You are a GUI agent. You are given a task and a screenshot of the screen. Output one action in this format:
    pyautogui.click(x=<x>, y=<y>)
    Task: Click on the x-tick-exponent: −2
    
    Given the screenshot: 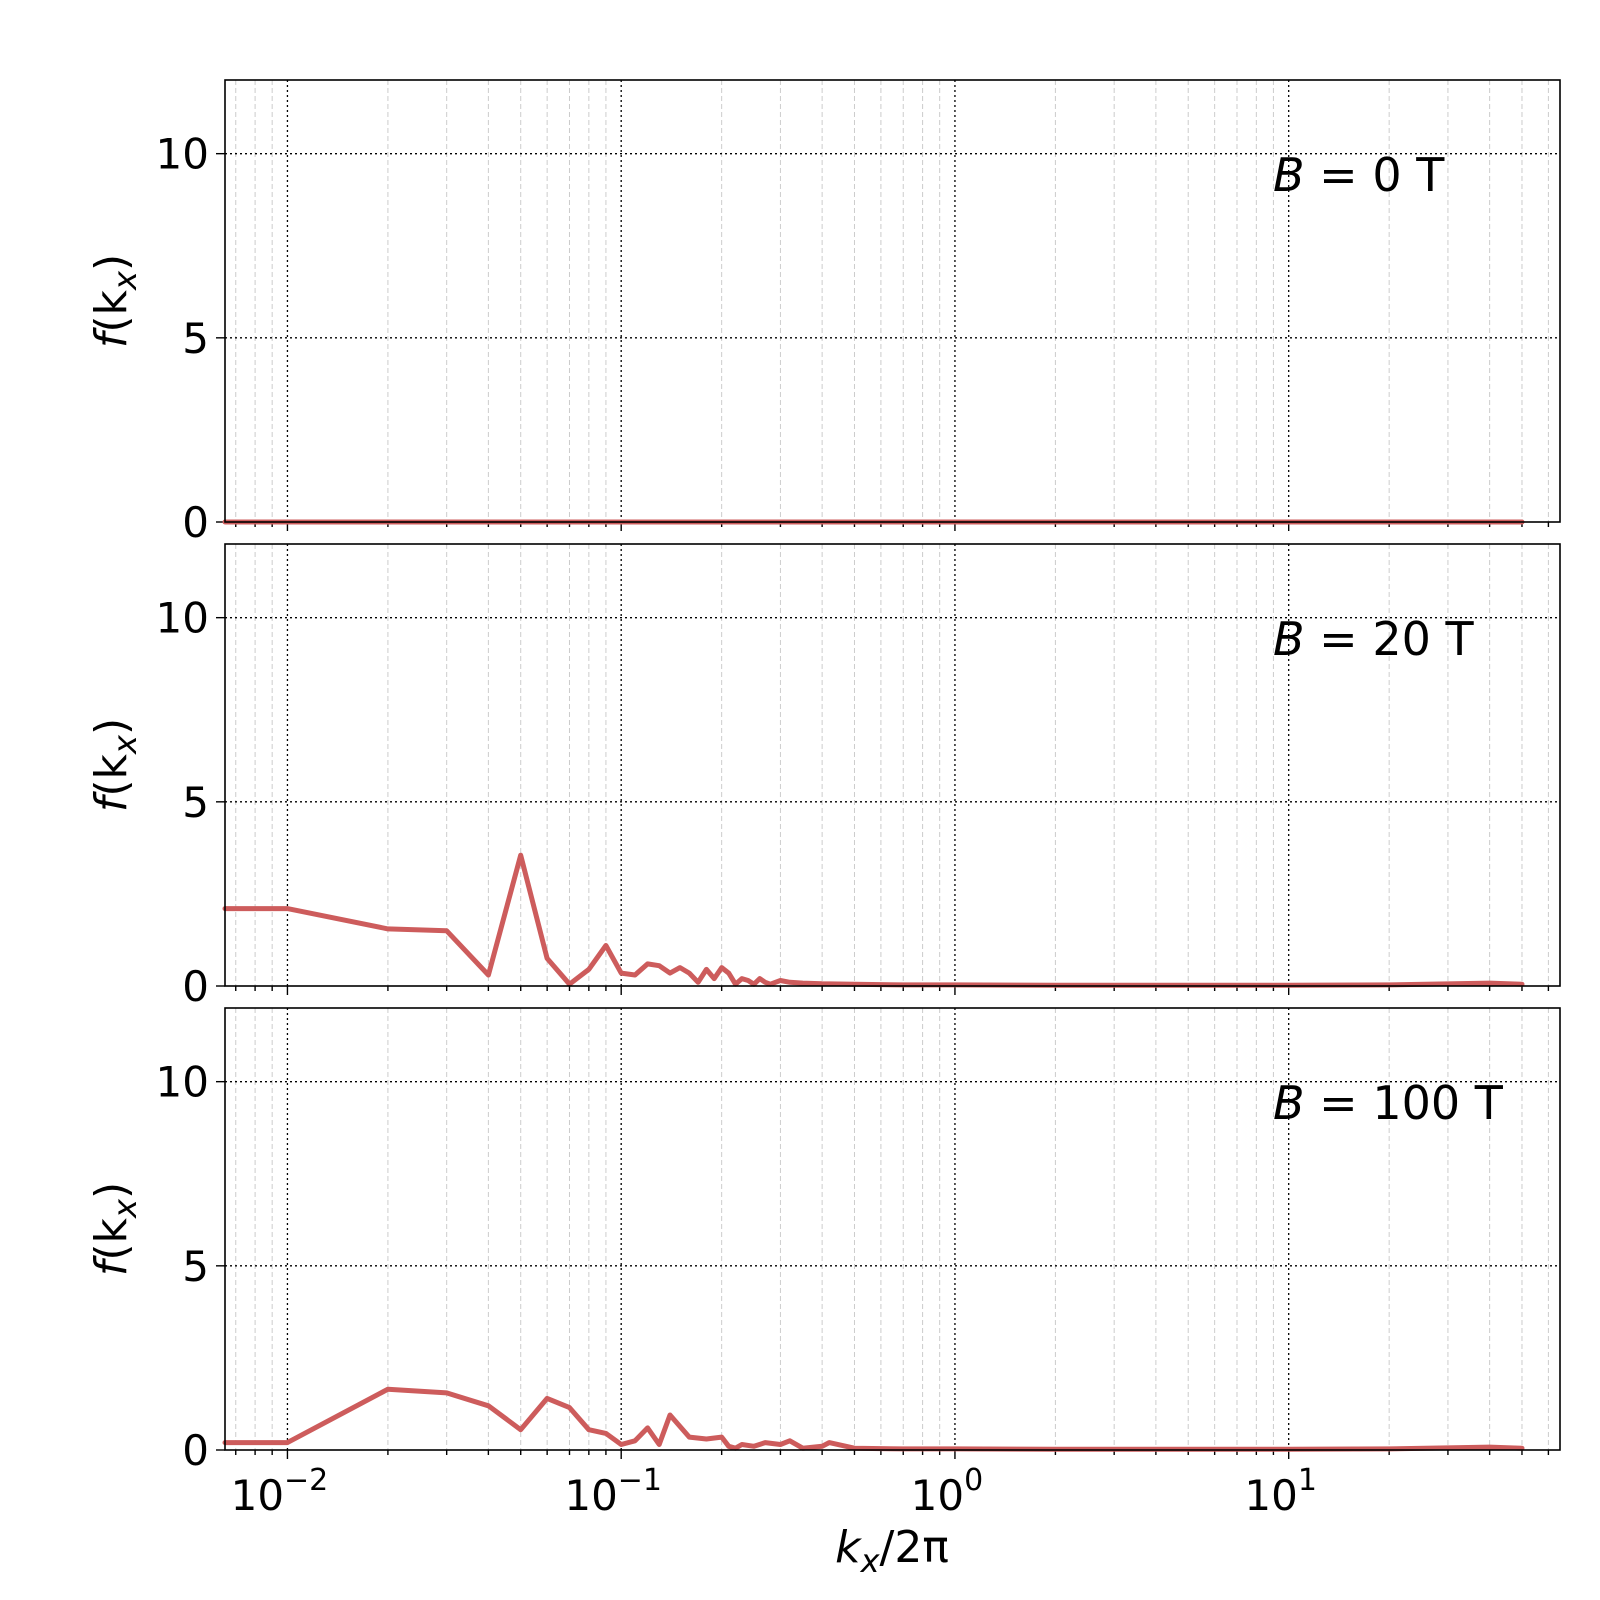 What is the action you would take?
    pyautogui.click(x=306, y=1480)
    